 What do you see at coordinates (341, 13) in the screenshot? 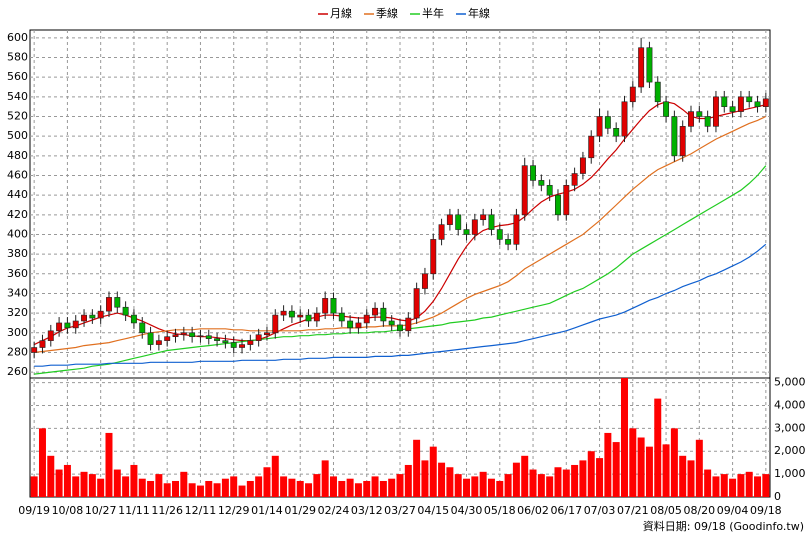
I see `legend-label: 月線` at bounding box center [341, 13].